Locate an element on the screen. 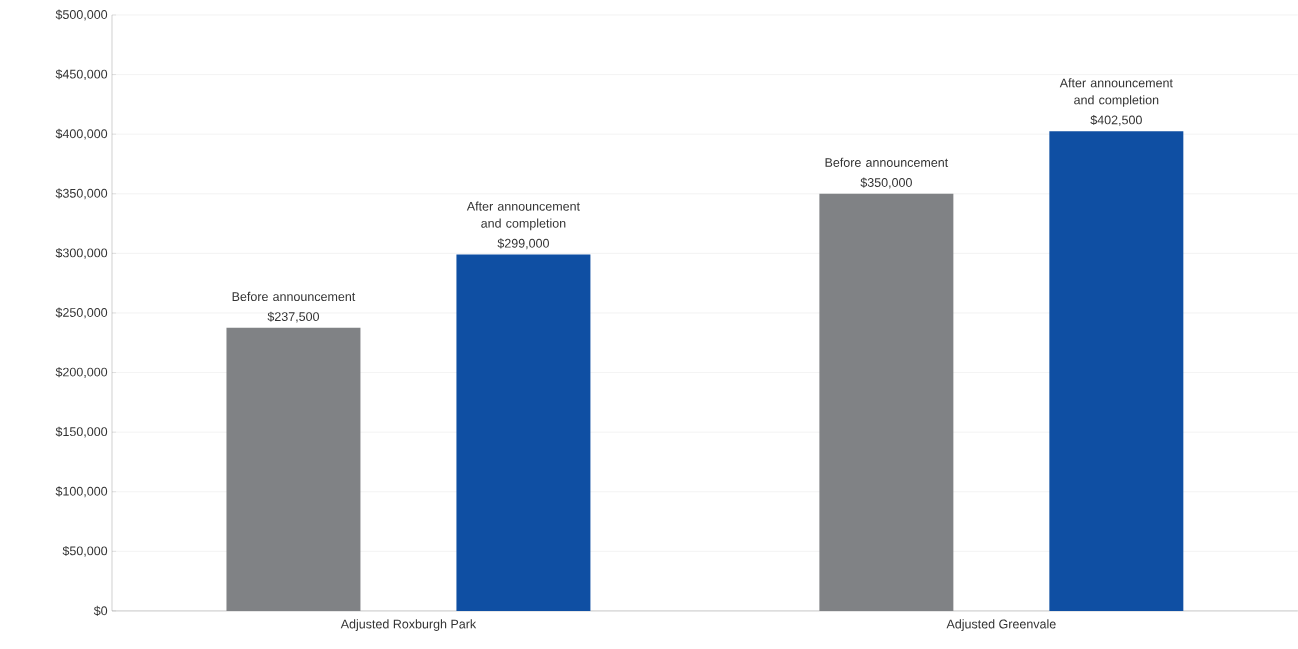  y-tick-label: $0 is located at coordinates (100, 611).